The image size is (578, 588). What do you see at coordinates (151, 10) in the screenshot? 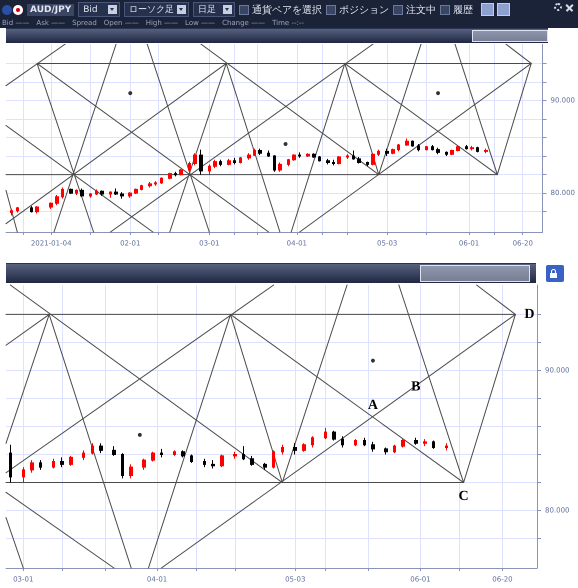
I see `text: ローソク足` at bounding box center [151, 10].